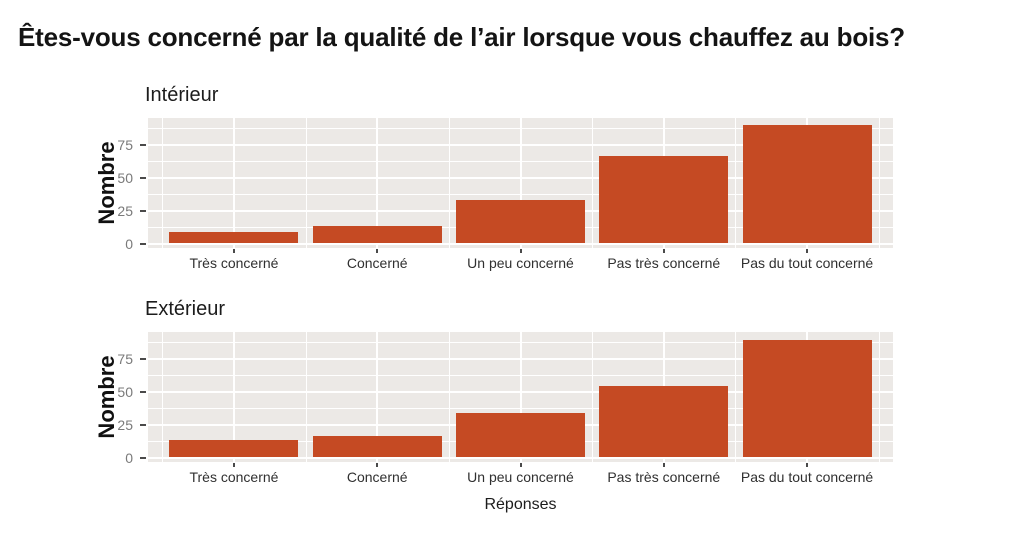  I want to click on bar-extérieur-0, so click(234, 449).